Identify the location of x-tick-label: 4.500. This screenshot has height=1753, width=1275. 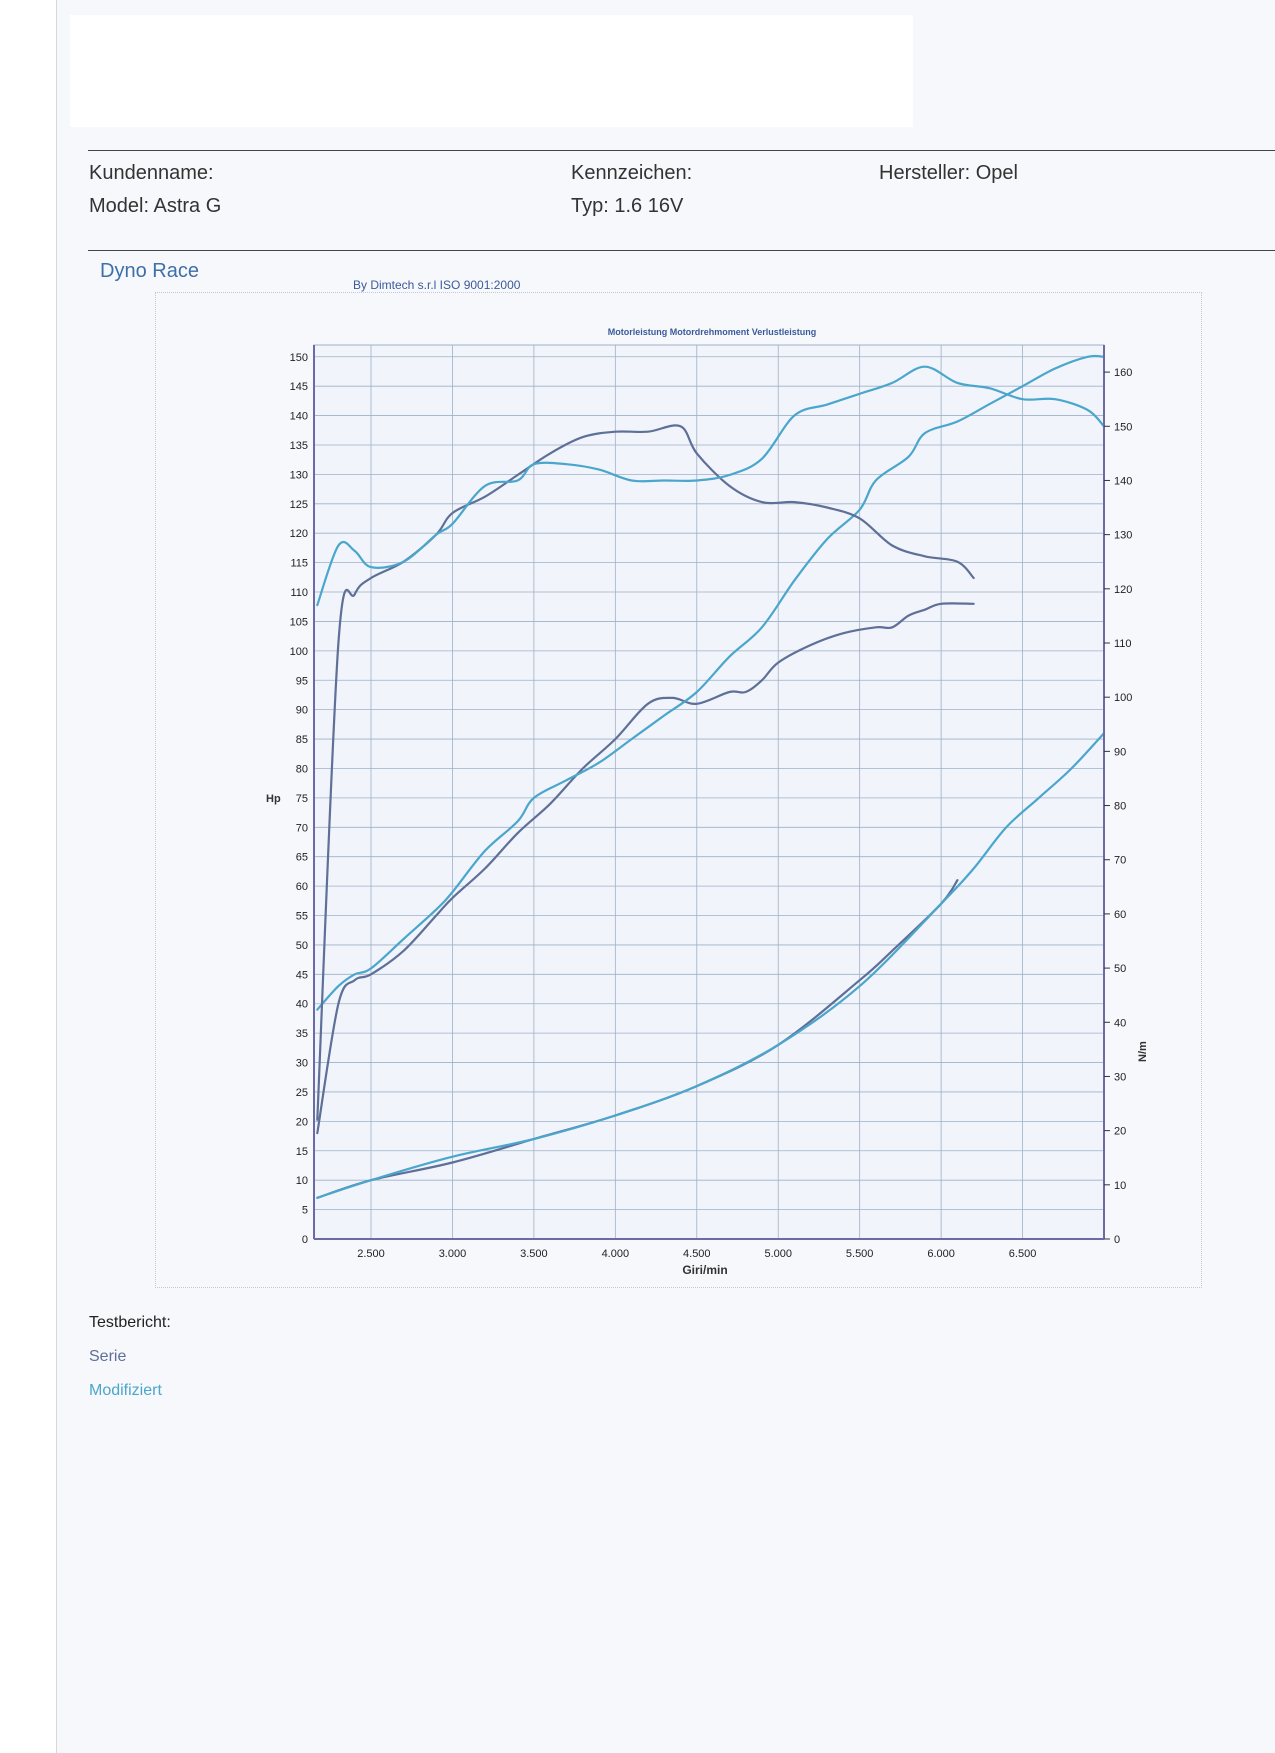
(697, 1254).